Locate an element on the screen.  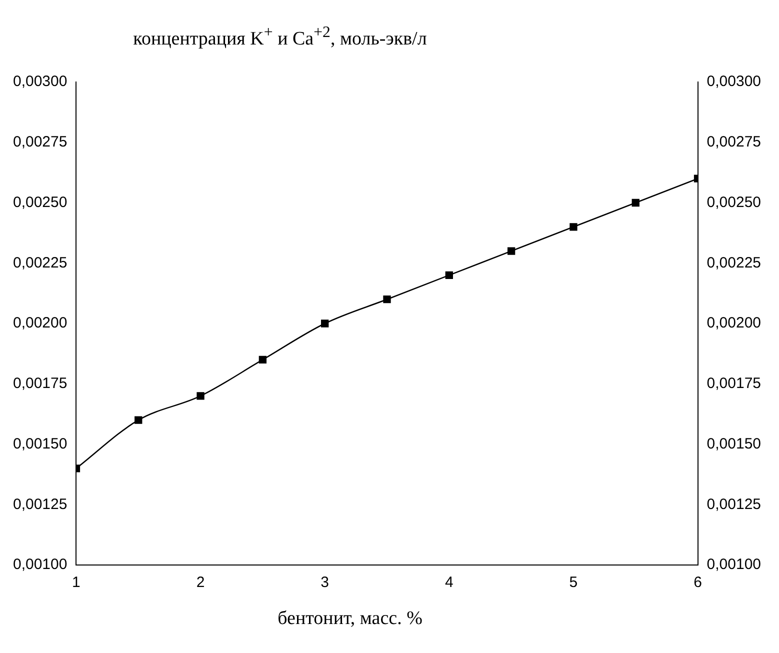
x-tick-label: 2 is located at coordinates (200, 583).